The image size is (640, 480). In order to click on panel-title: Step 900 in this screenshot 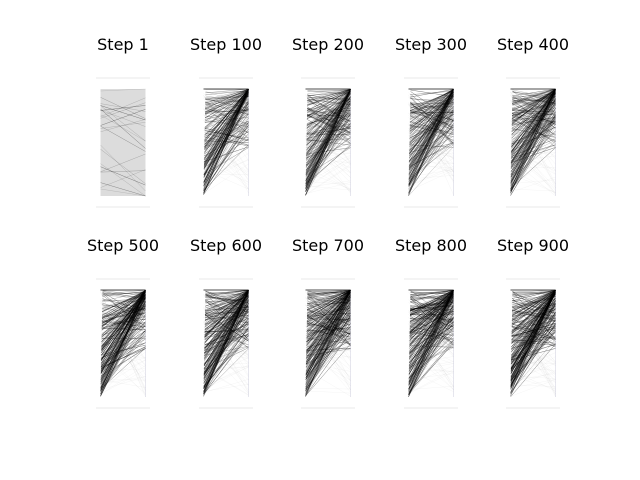, I will do `click(533, 245)`.